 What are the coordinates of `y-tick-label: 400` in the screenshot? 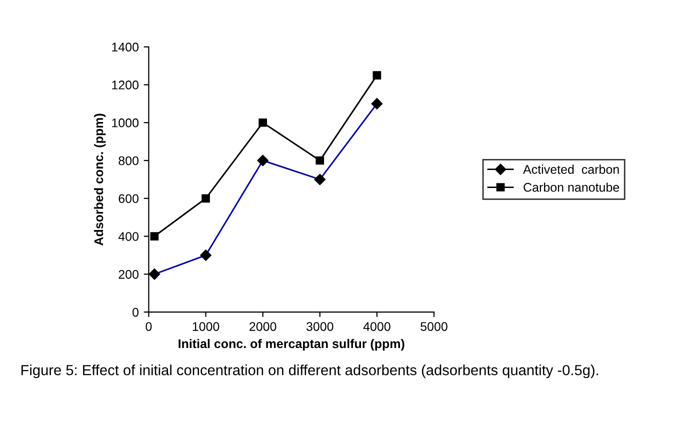 It's located at (128, 236).